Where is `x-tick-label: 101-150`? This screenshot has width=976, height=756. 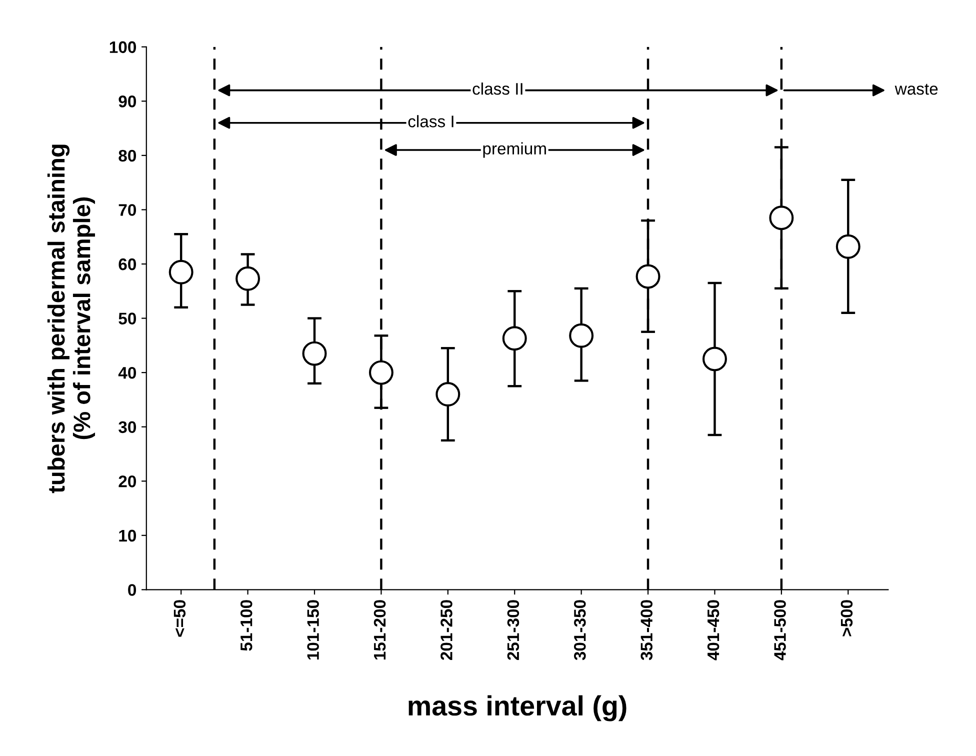 x-tick-label: 101-150 is located at coordinates (313, 630).